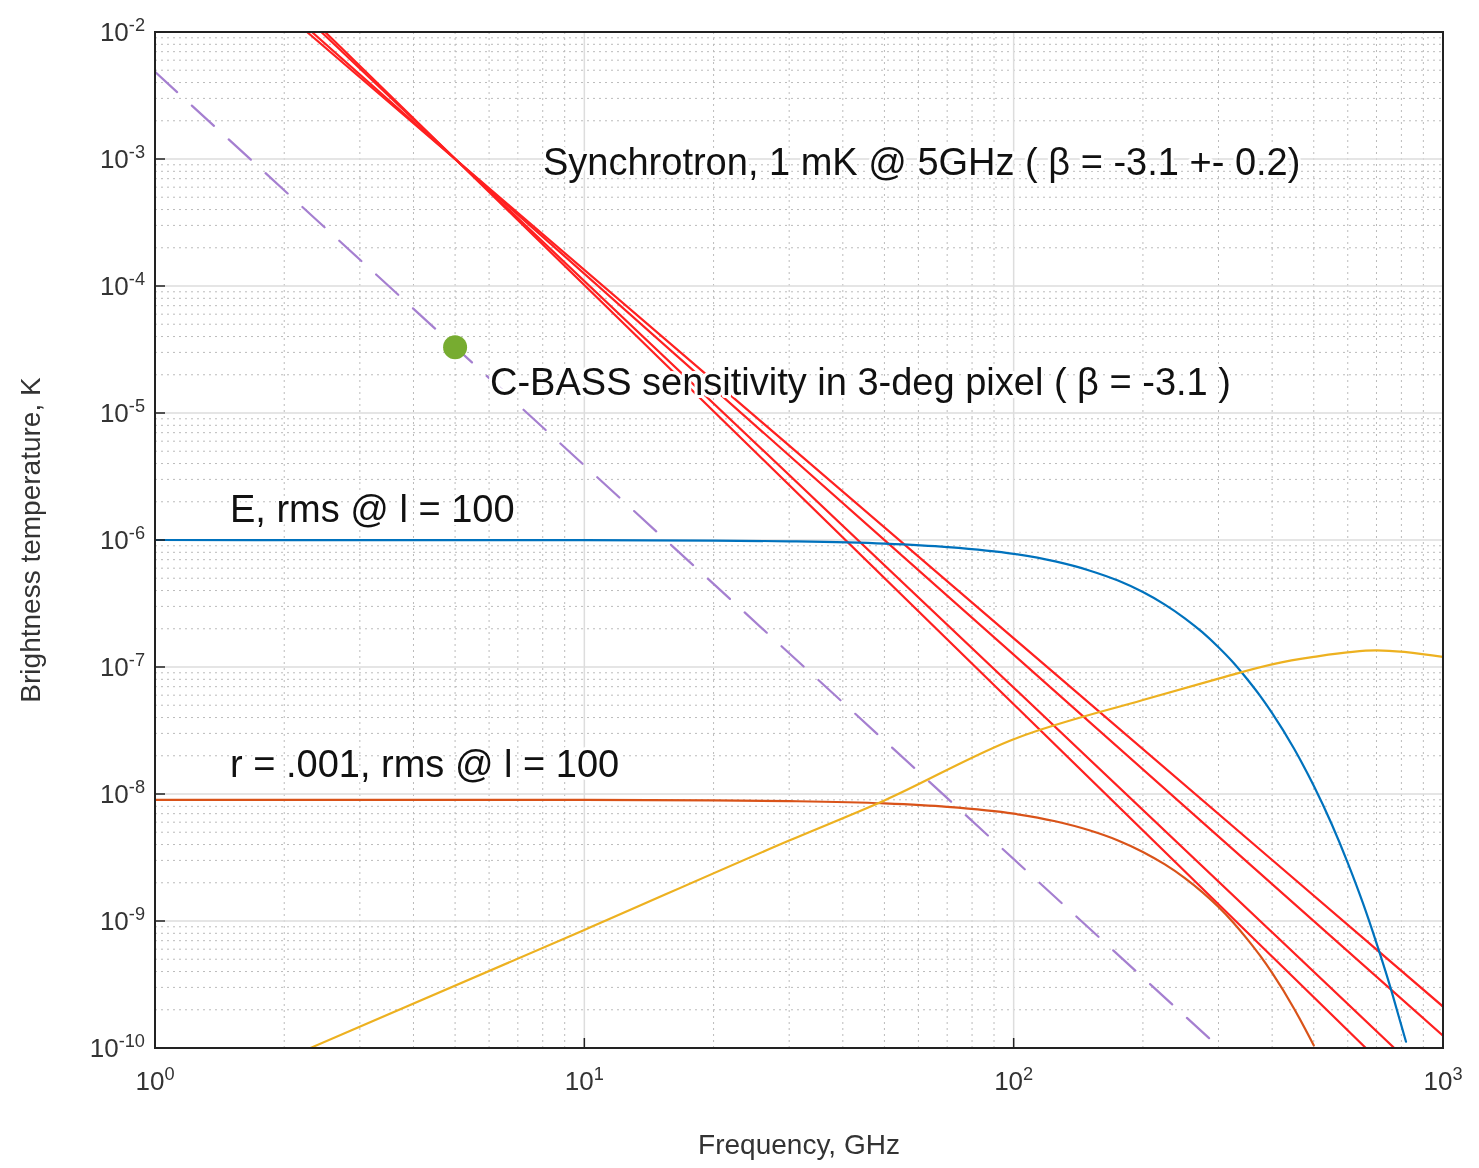  Describe the element at coordinates (122, 31) in the screenshot. I see `y-tick-label: 10$^{-2}$` at that location.